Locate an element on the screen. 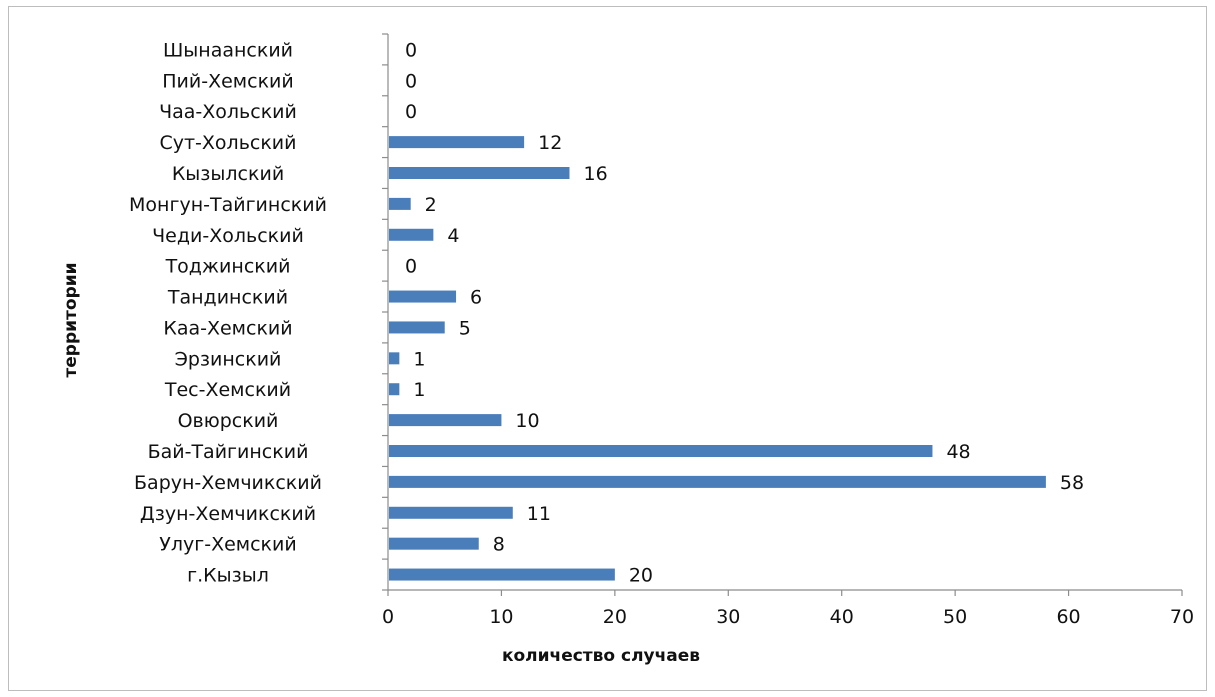  x-tick-label: 40 is located at coordinates (842, 617).